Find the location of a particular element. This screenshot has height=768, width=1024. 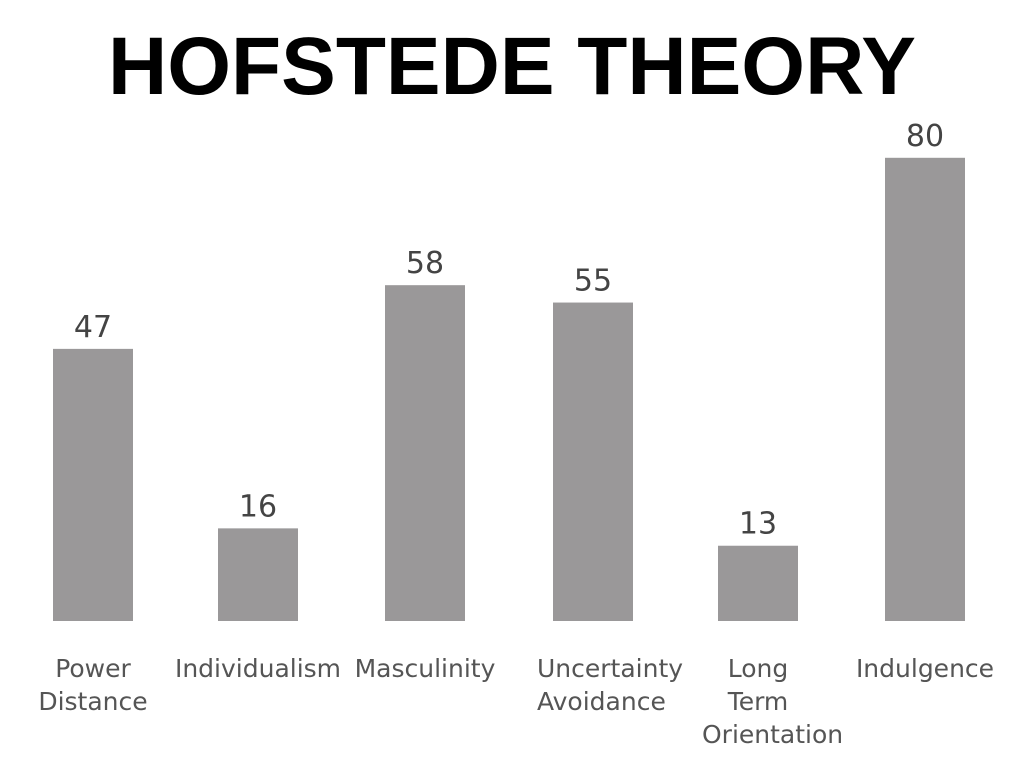

category-label: Indulgence is located at coordinates (925, 668).